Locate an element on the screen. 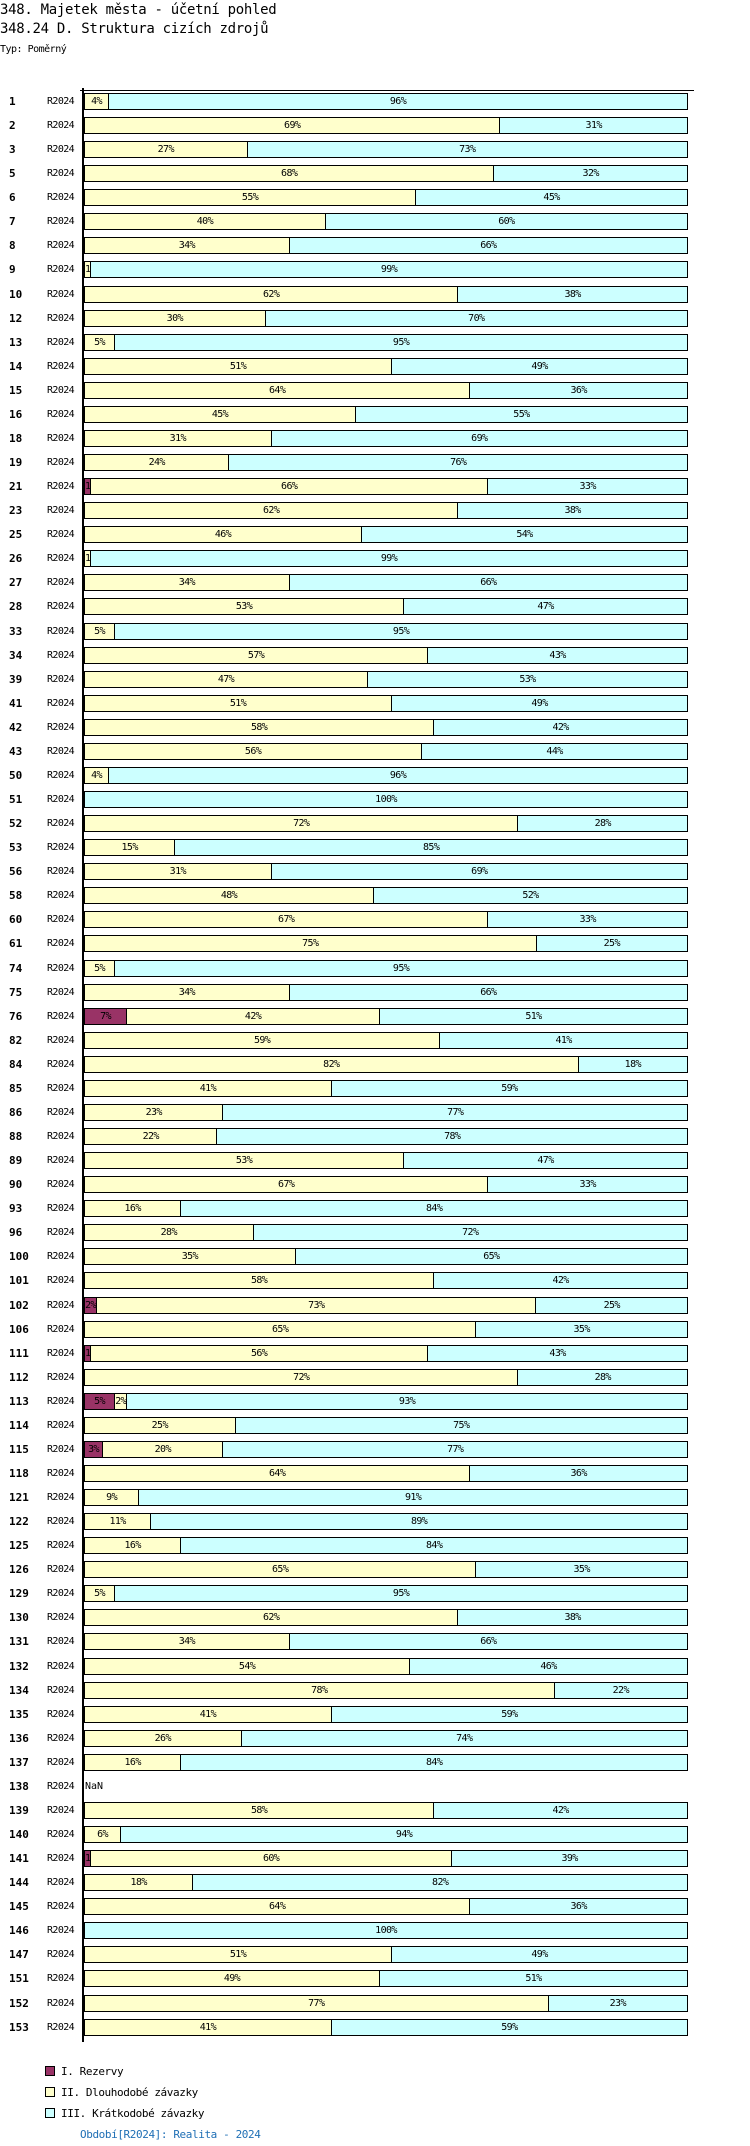  bar-segment-3: 59% is located at coordinates (509, 1088).